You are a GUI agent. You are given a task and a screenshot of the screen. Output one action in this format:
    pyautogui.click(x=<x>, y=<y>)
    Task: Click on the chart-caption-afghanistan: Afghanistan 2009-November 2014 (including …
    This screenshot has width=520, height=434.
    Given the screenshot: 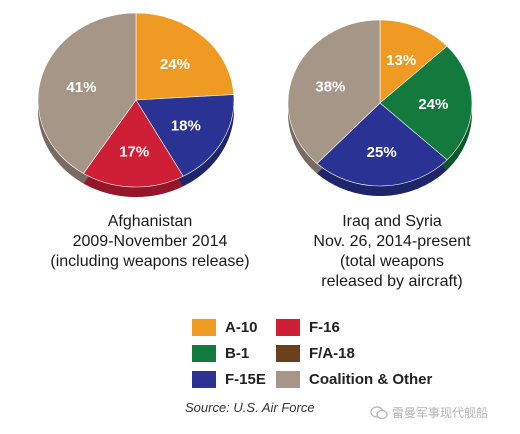 What is the action you would take?
    pyautogui.click(x=150, y=242)
    